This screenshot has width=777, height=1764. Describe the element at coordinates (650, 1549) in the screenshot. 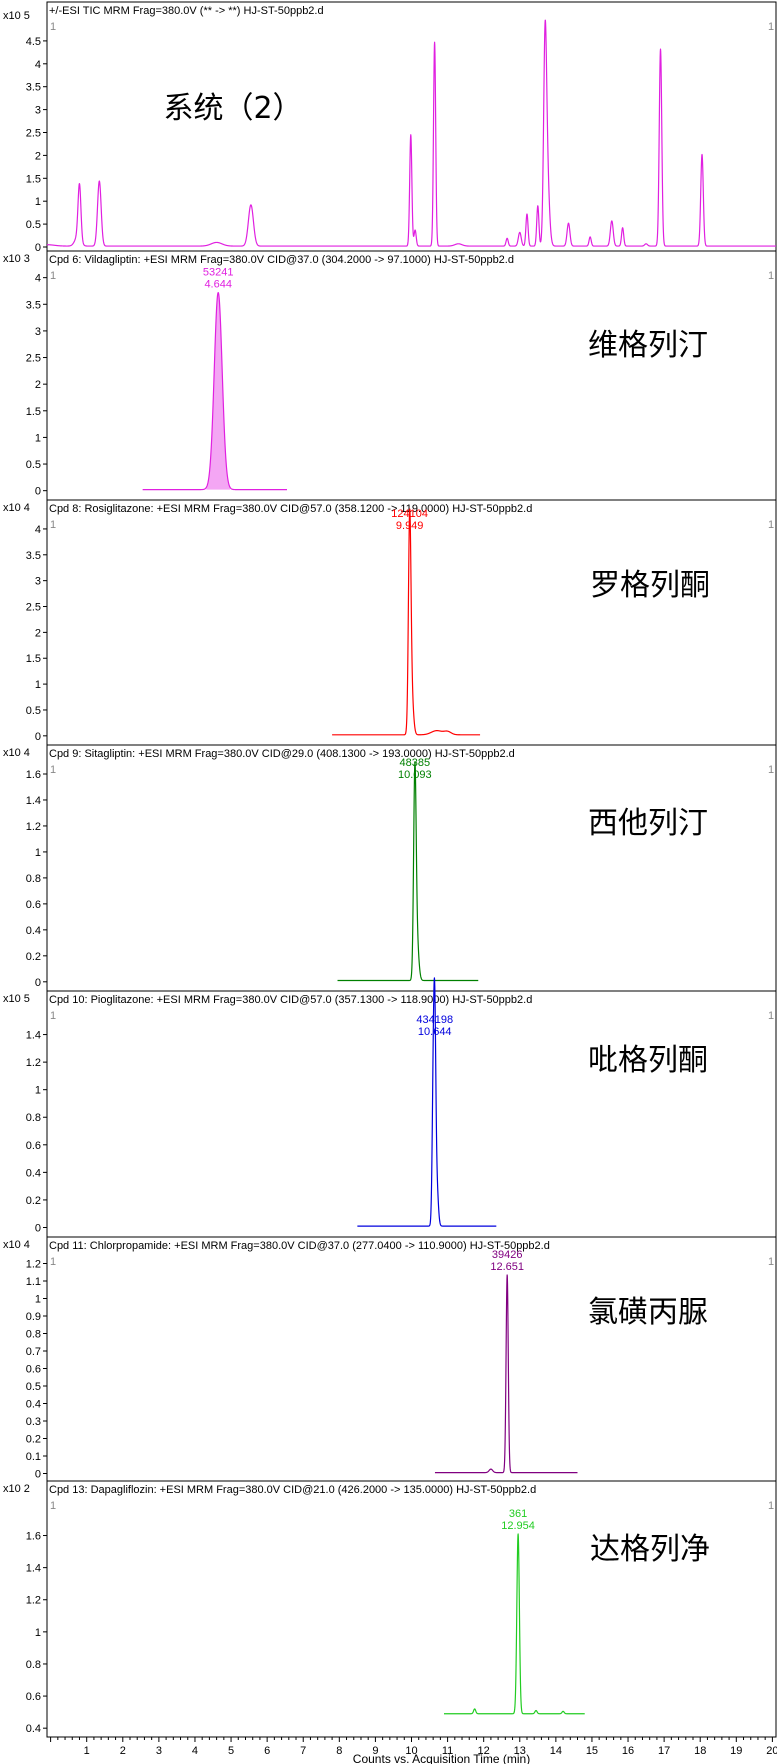

I see `compound-annotation: 达格列净` at that location.